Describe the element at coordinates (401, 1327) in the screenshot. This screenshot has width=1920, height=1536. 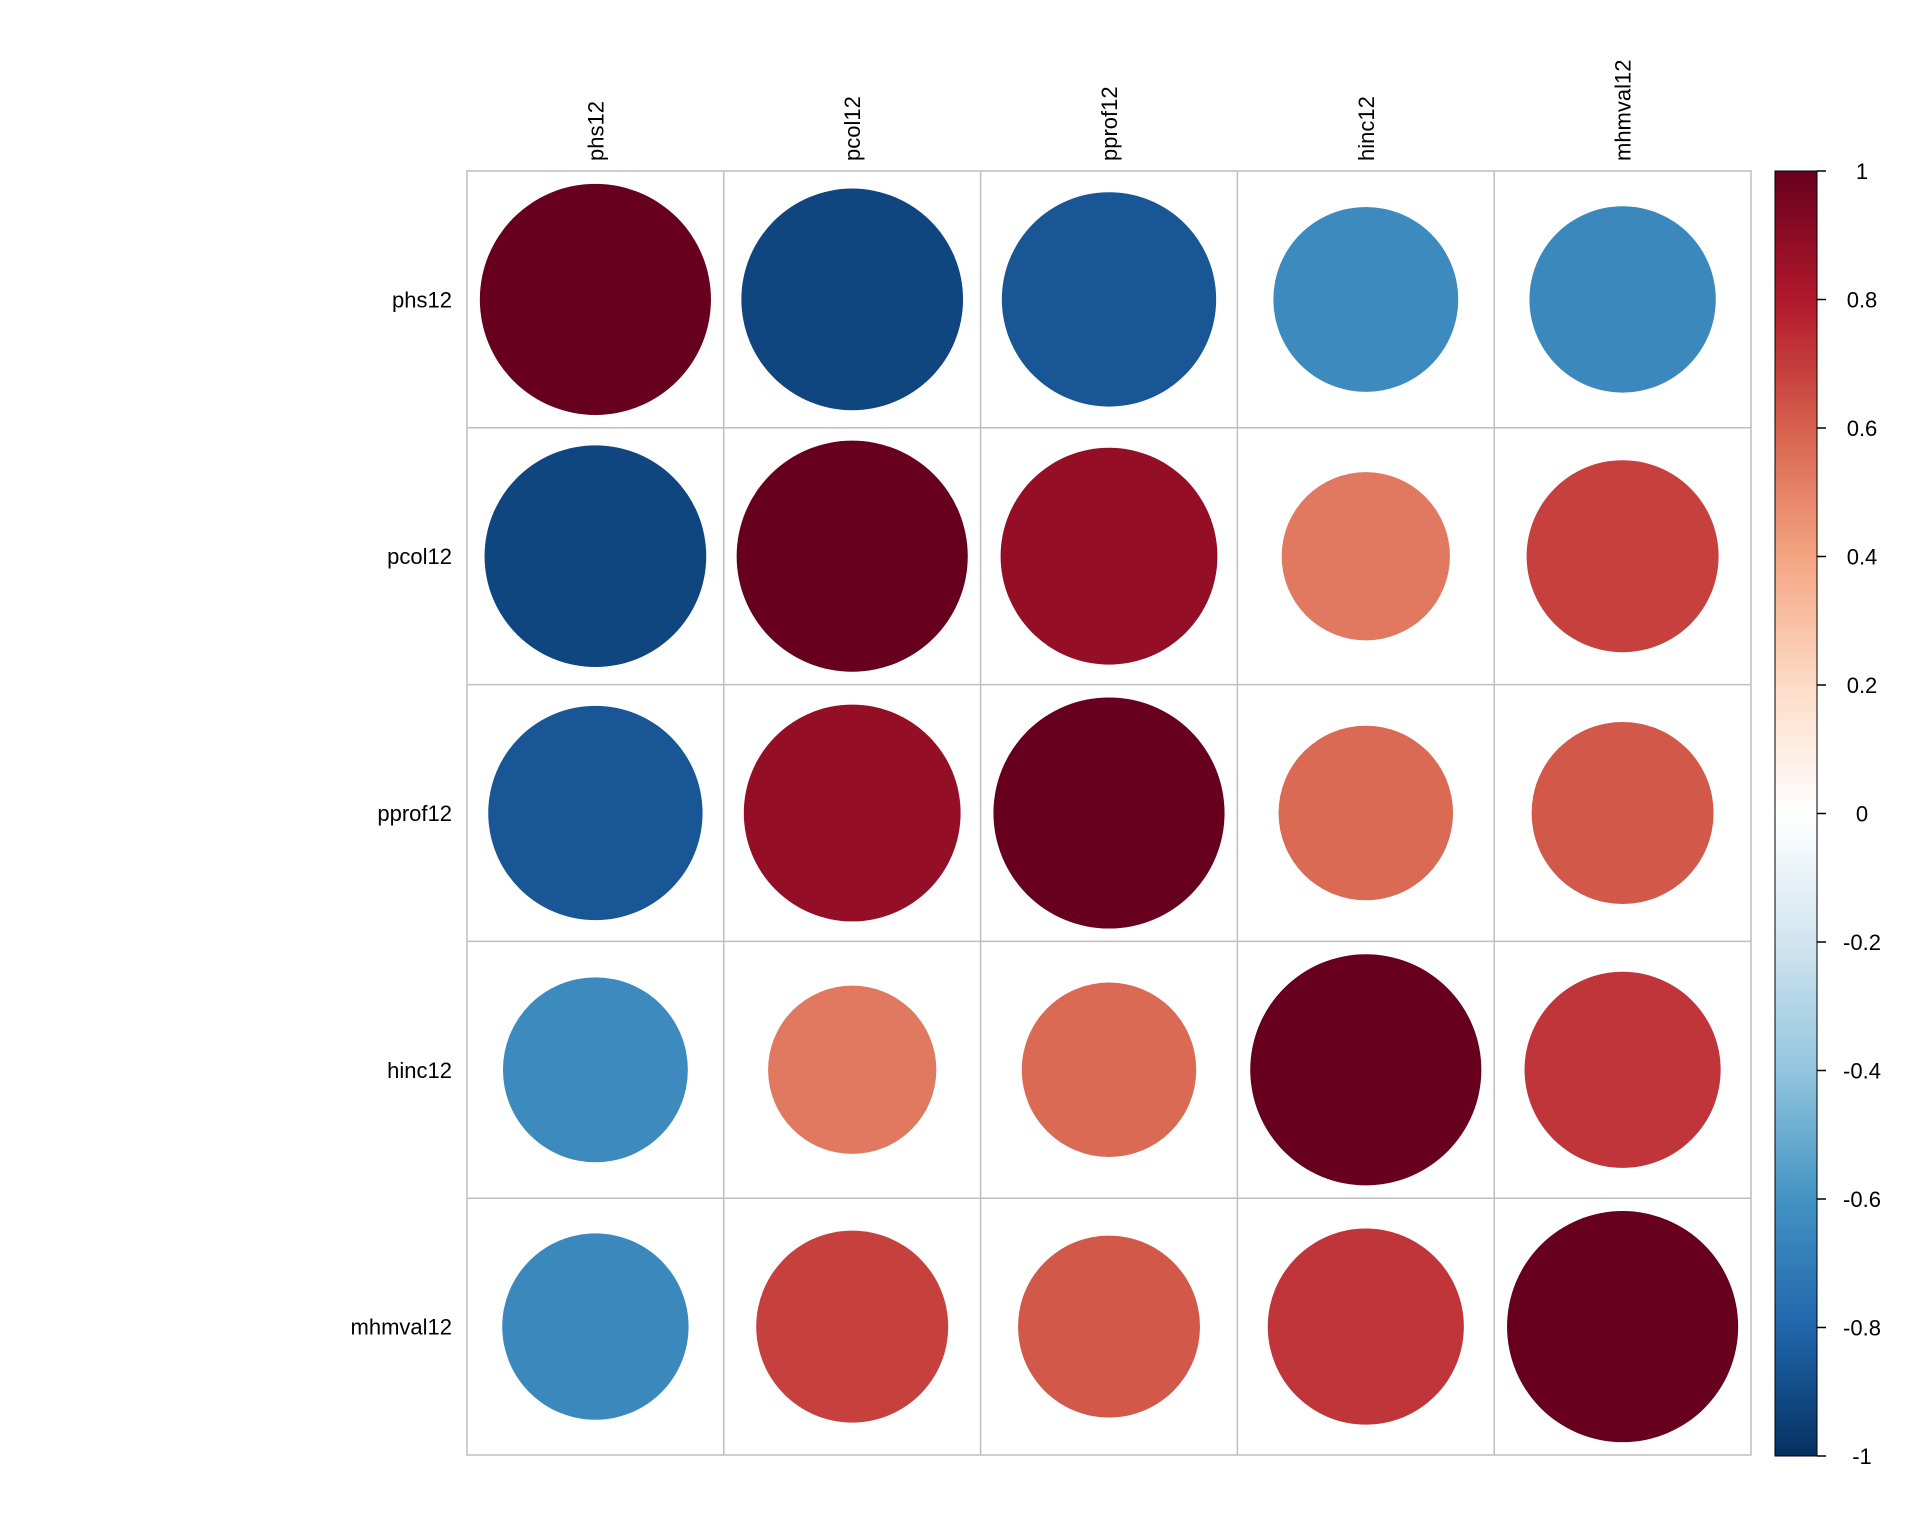
I see `row-label-mhmval12: mhmval12` at that location.